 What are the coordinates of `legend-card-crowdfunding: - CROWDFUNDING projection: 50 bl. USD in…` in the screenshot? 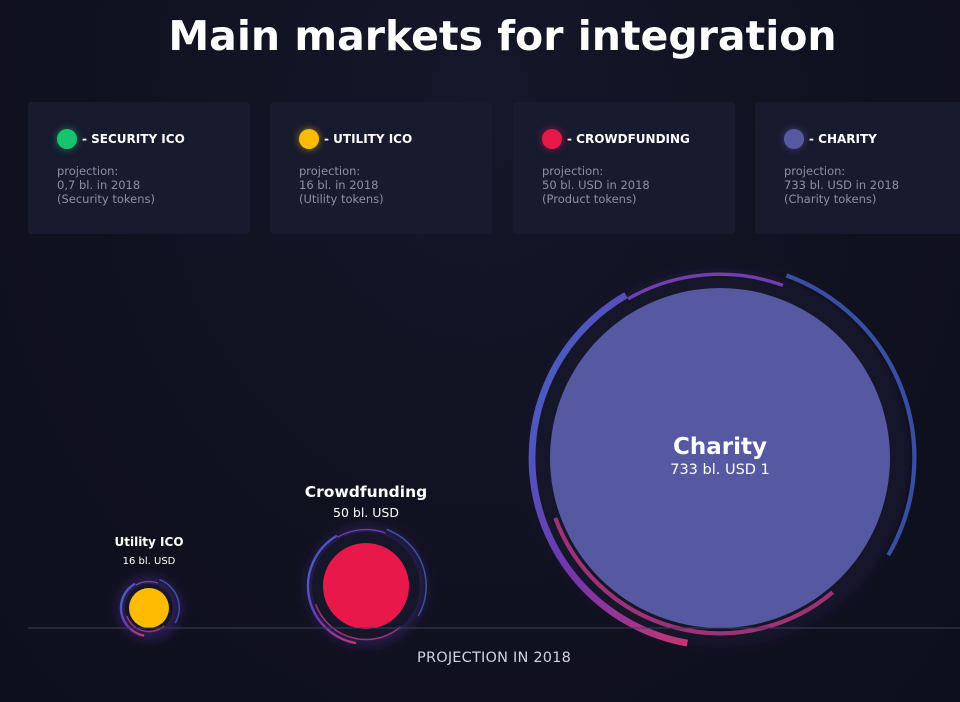 It's located at (624, 168).